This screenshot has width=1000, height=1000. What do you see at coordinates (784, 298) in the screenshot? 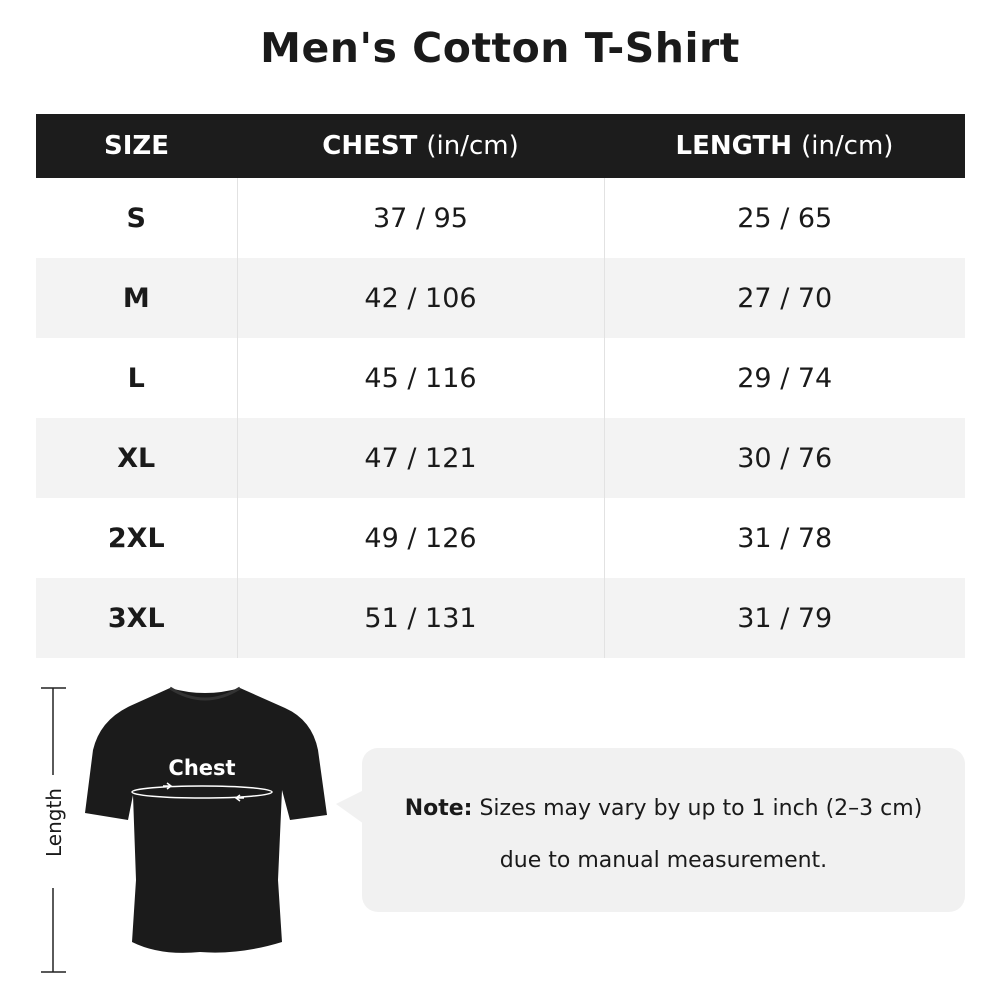
I see `length-cell: 27 / 70` at bounding box center [784, 298].